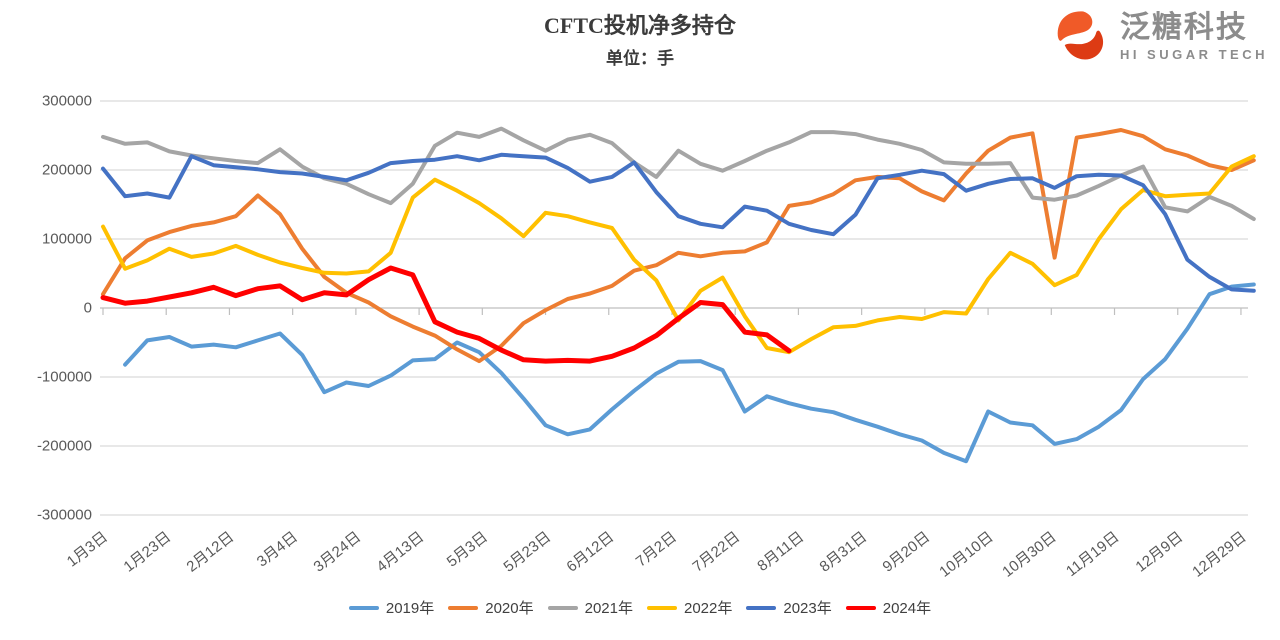 The width and height of the screenshot is (1280, 640). Describe the element at coordinates (640, 25) in the screenshot. I see `chart-title: CFTC投机净多持仓` at that location.